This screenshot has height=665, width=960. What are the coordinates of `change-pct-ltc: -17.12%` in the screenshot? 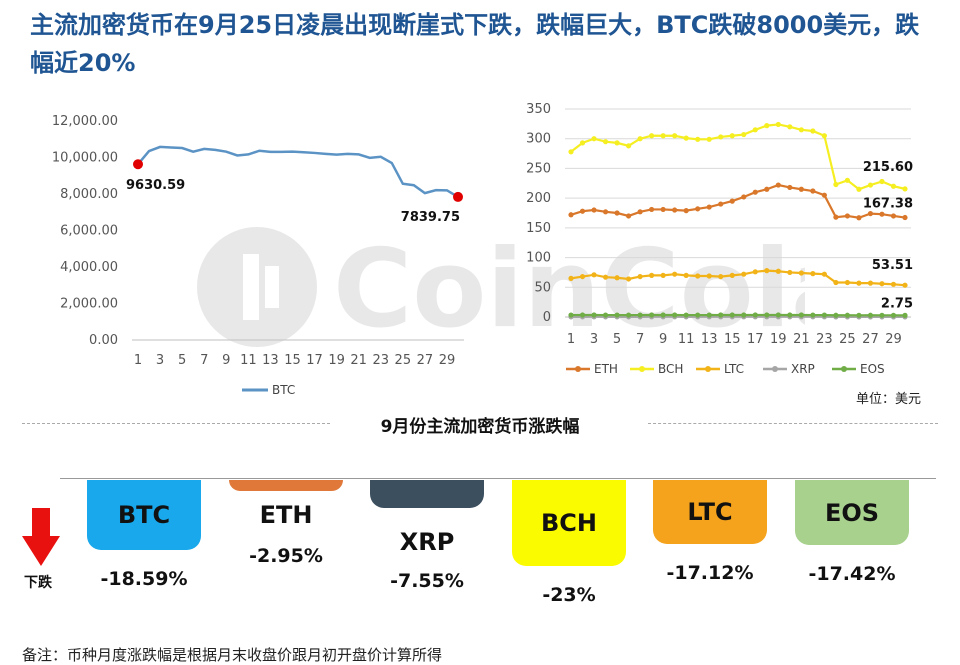 It's located at (710, 573).